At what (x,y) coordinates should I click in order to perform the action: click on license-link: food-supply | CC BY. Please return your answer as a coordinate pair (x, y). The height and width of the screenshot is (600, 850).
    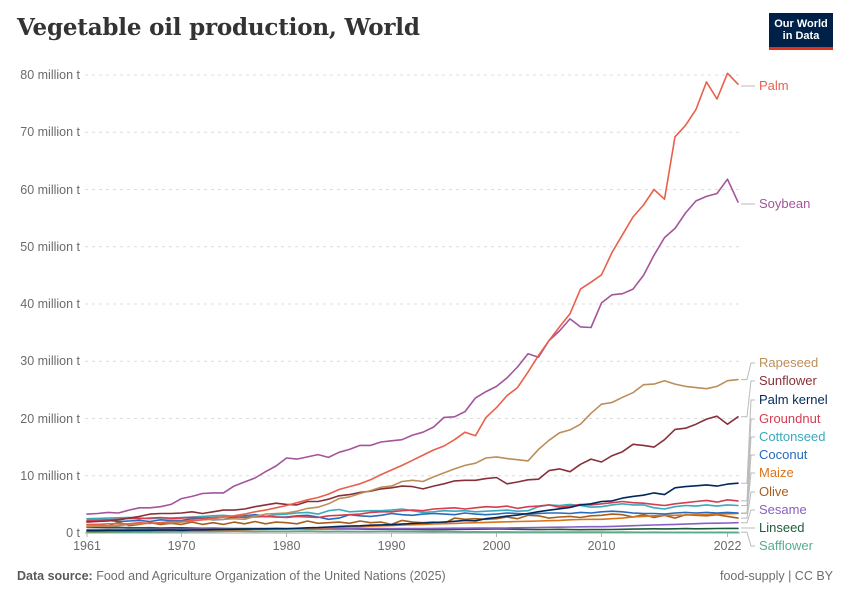
    Looking at the image, I should click on (776, 576).